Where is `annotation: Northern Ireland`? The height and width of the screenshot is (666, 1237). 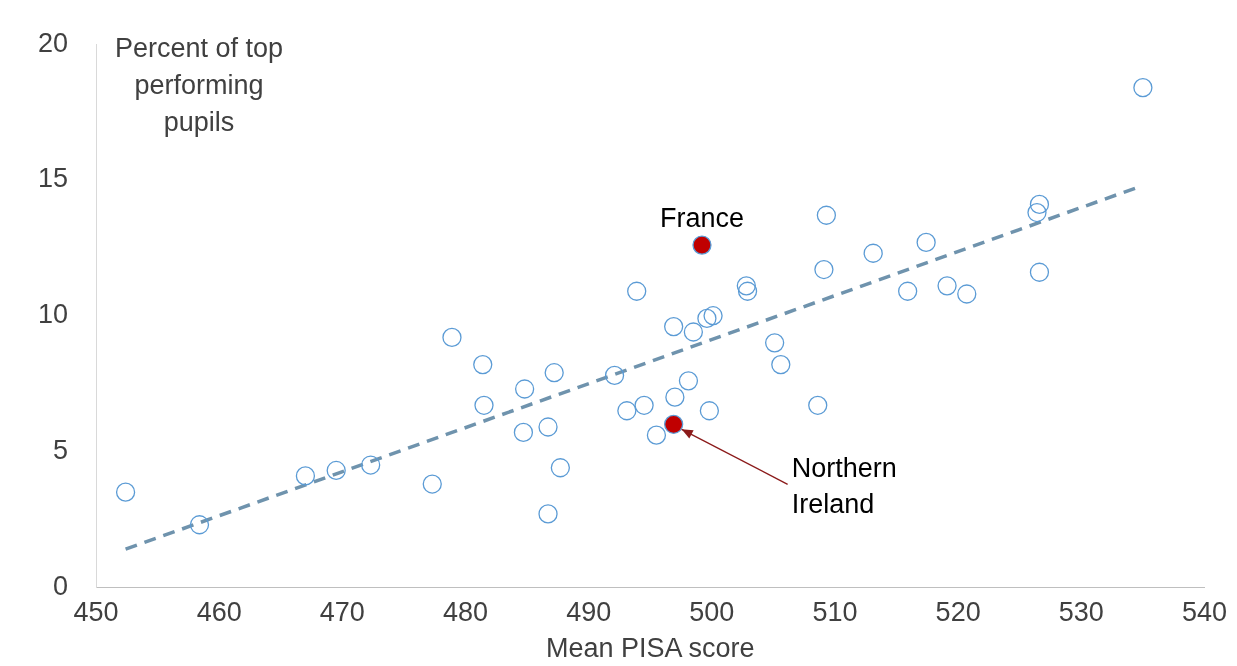 annotation: Northern Ireland is located at coordinates (844, 486).